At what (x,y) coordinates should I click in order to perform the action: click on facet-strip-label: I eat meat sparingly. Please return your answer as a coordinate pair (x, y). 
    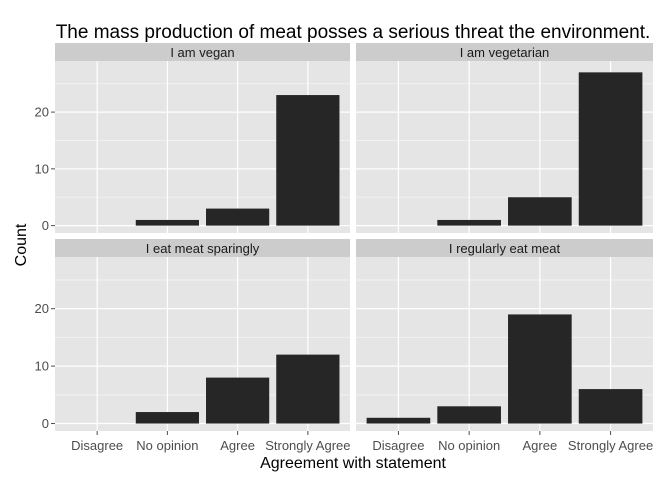
    Looking at the image, I should click on (203, 248).